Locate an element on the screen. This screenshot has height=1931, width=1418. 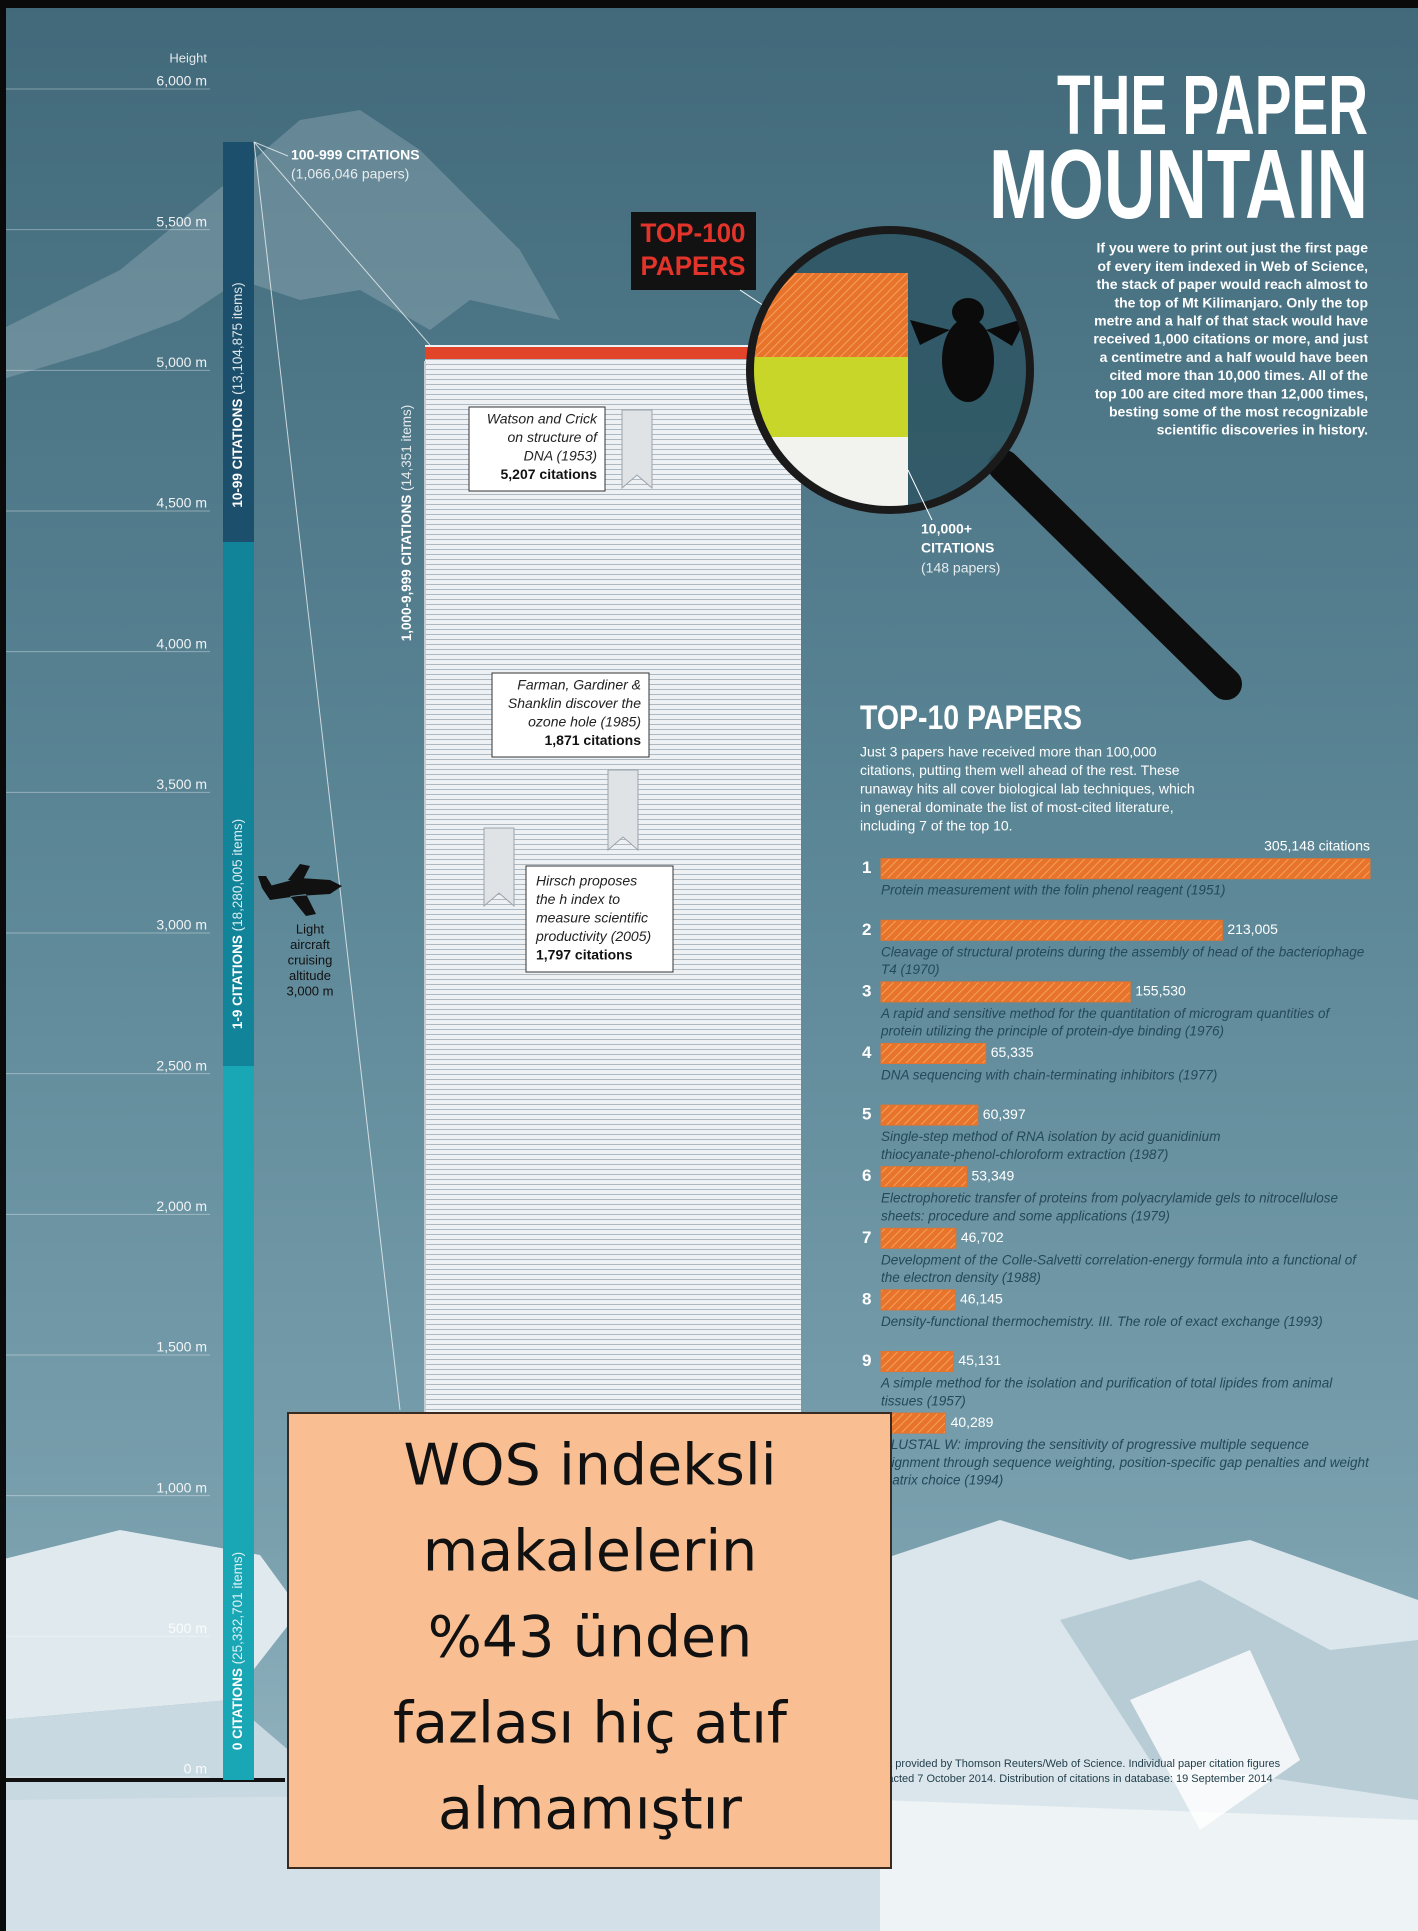
rank-label: 5 is located at coordinates (866, 1114).